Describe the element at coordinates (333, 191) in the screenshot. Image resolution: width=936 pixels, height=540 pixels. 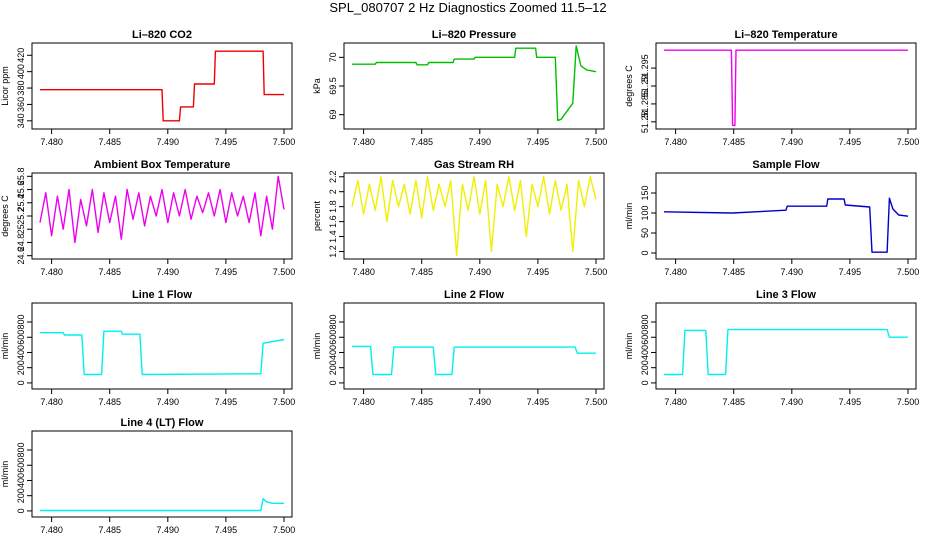
I see `y-tick-label: 2` at that location.